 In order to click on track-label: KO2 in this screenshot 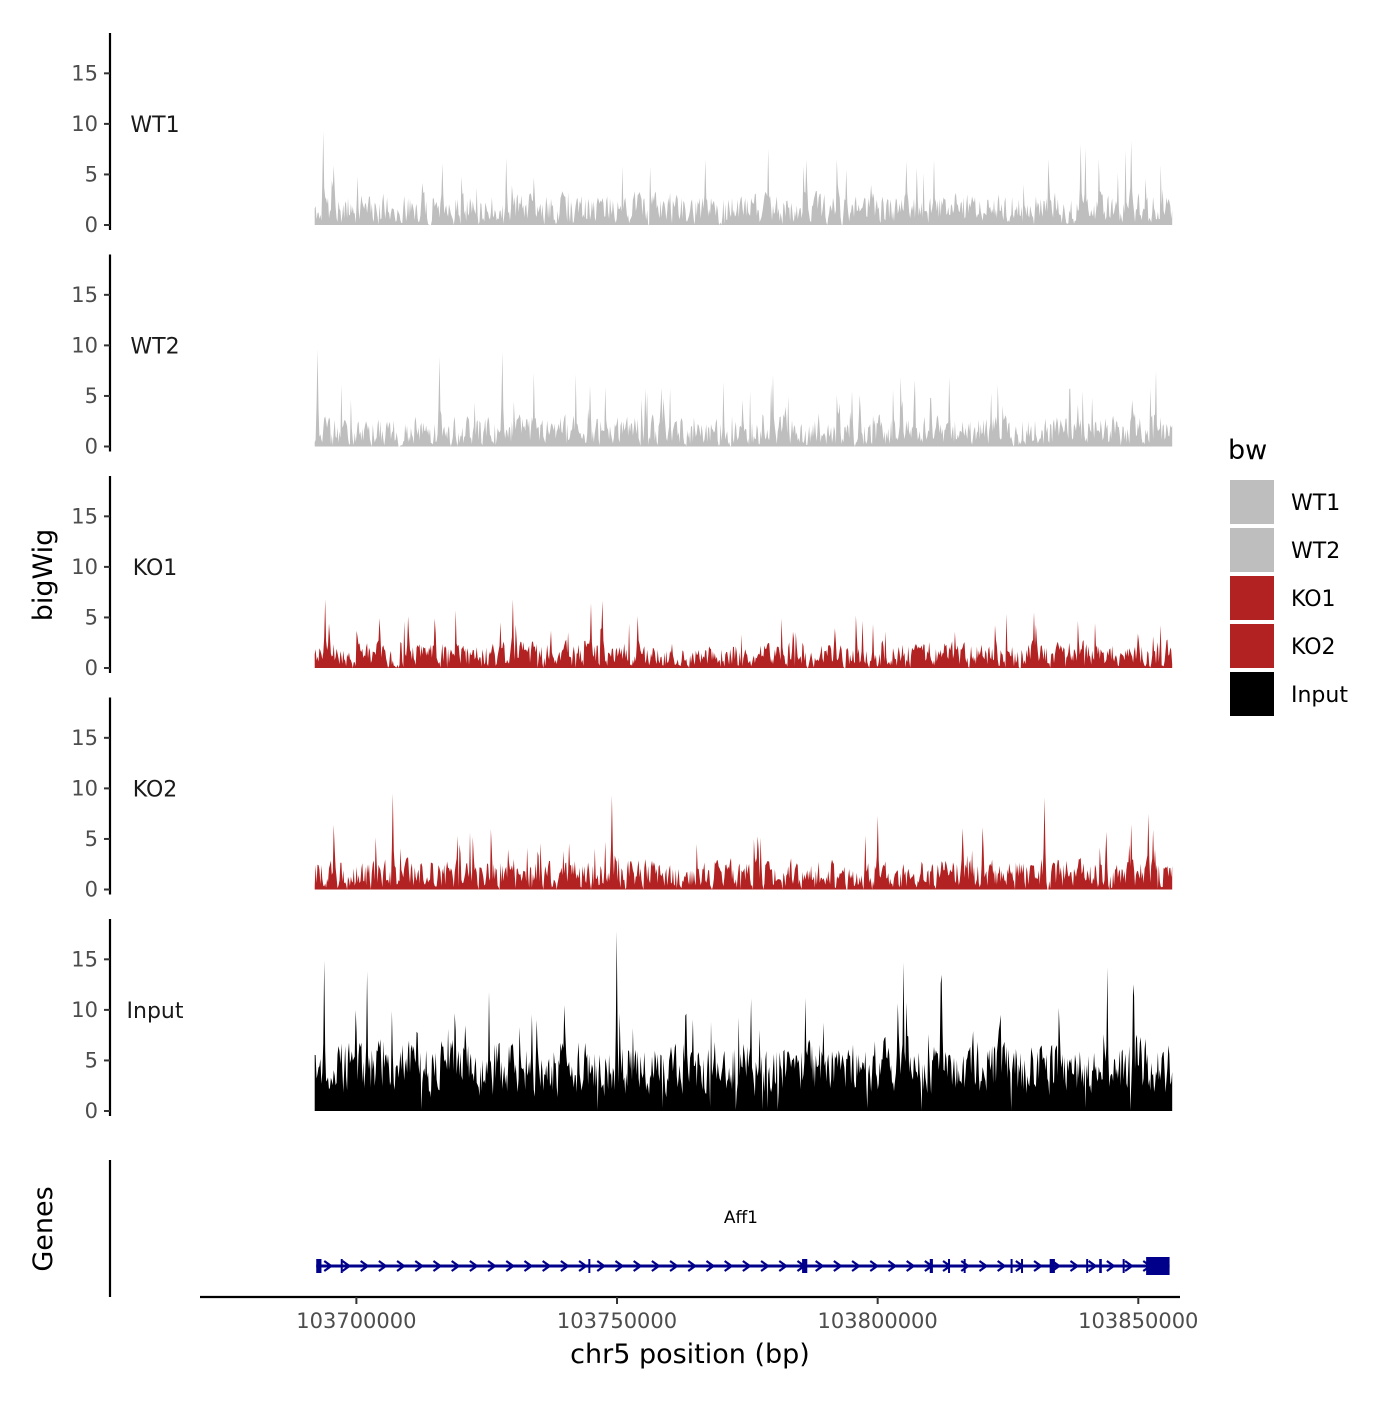, I will do `click(155, 789)`.